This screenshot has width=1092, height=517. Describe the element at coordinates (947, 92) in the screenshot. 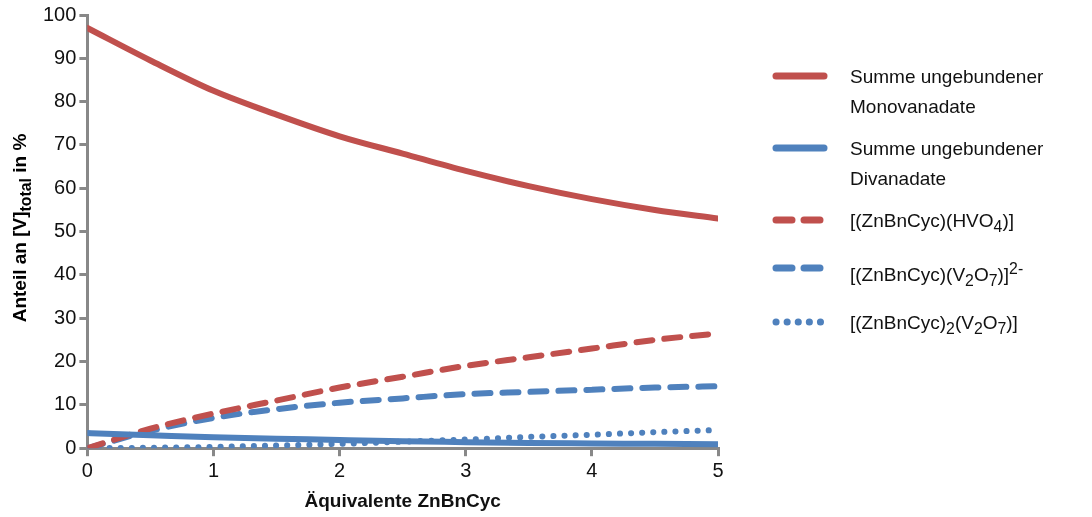

I see `legend-label: Summe ungebundener Monovanadate` at that location.